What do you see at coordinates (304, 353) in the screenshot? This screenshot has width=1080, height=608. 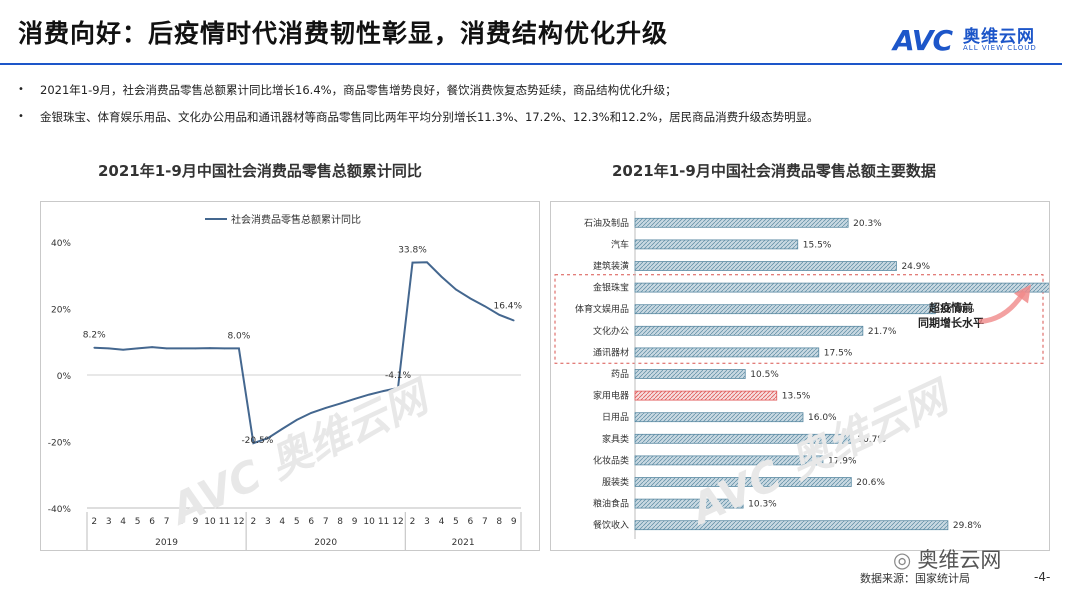 I see `series-line` at bounding box center [304, 353].